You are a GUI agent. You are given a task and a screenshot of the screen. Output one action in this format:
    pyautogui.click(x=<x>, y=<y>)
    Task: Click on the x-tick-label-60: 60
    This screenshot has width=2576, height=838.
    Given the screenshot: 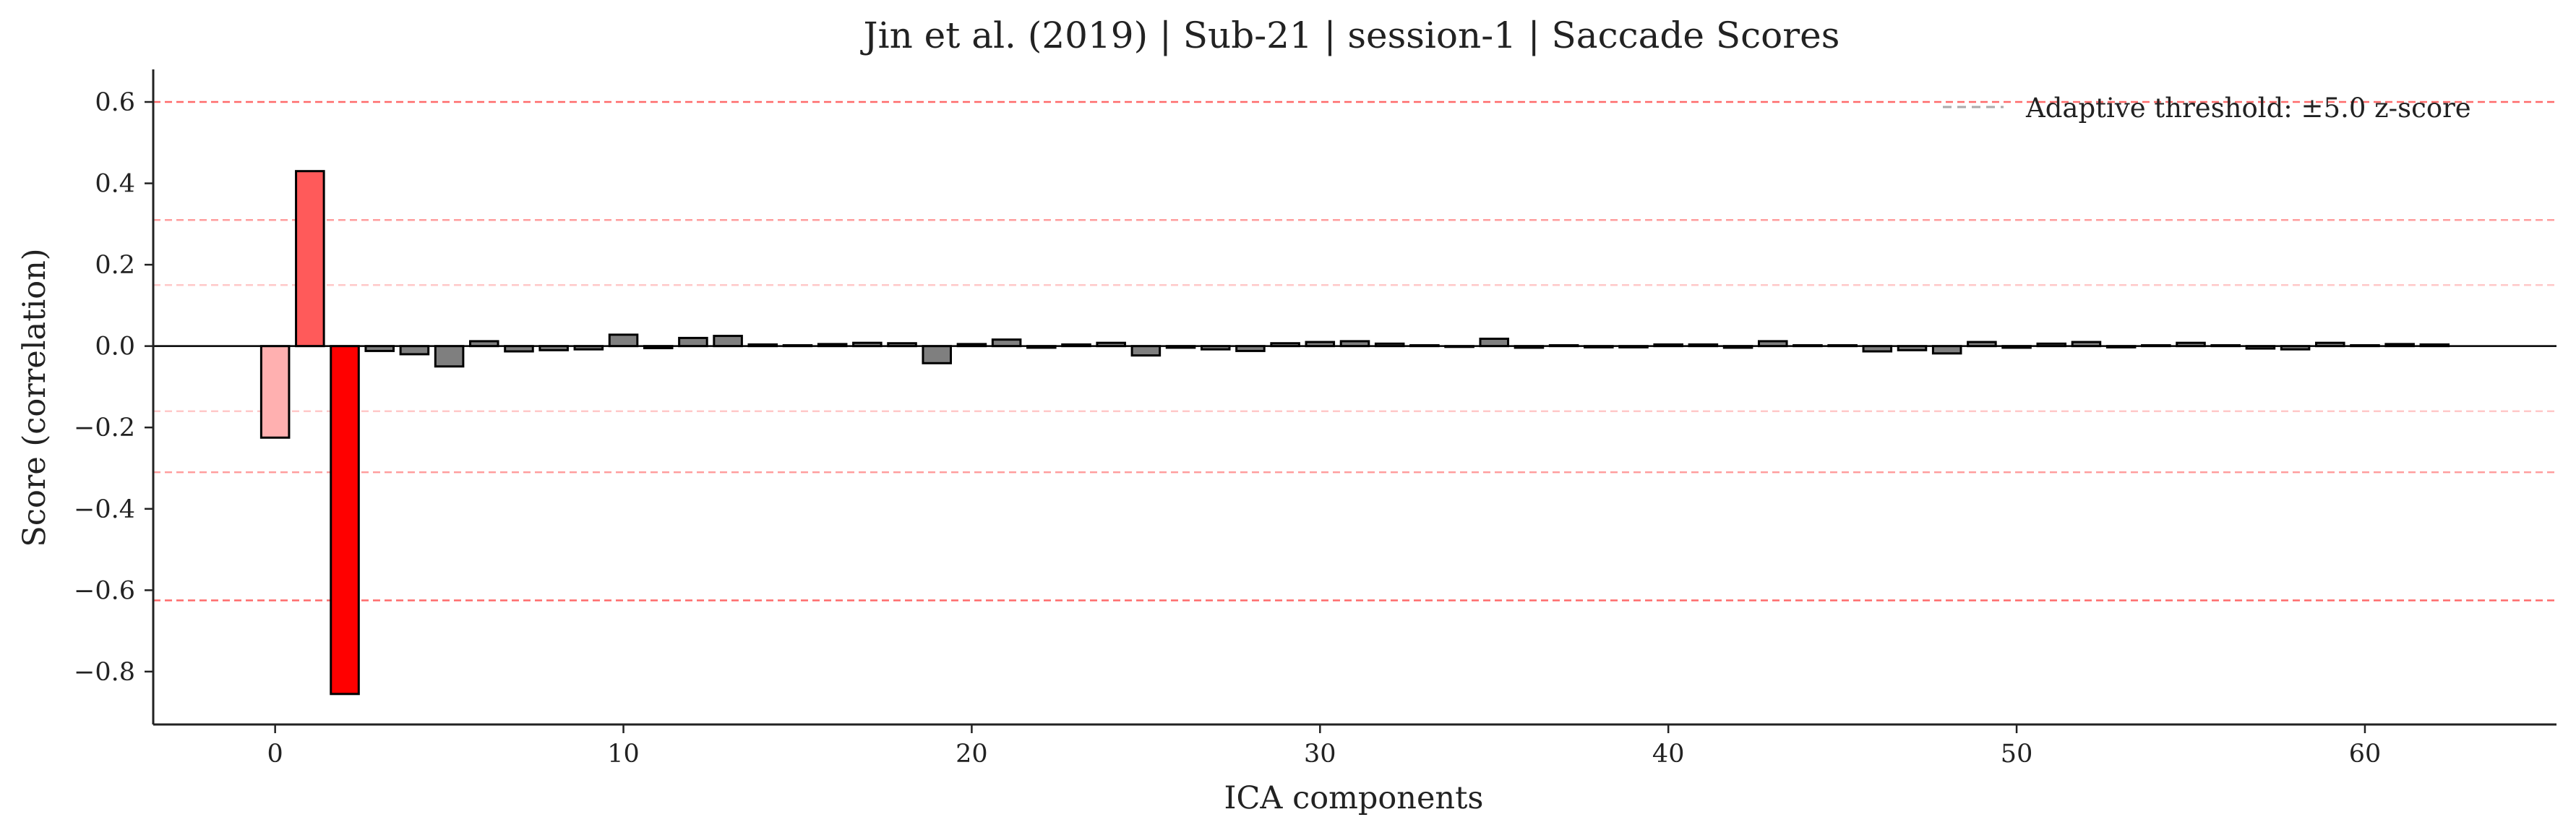 What is the action you would take?
    pyautogui.click(x=2365, y=754)
    